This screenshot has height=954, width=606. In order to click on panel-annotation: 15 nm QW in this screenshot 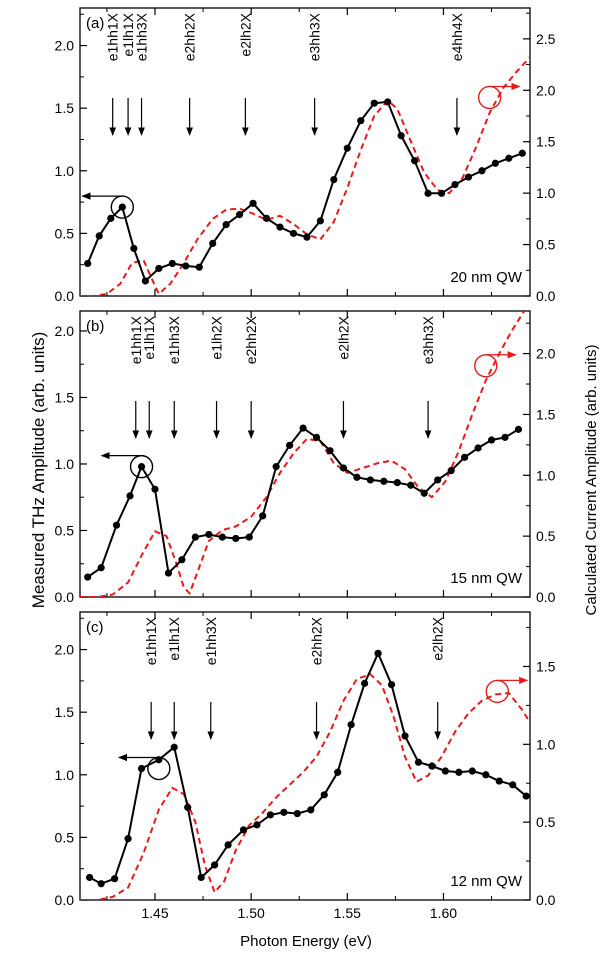, I will do `click(486, 578)`.